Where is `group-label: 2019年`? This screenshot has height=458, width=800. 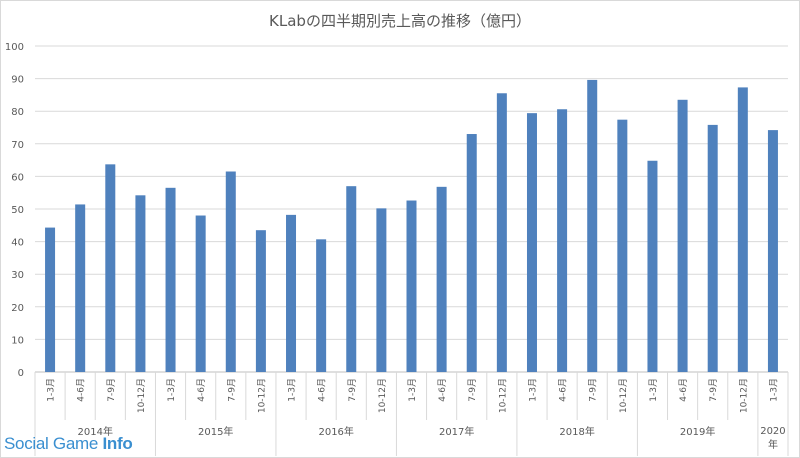 group-label: 2019年 is located at coordinates (697, 431).